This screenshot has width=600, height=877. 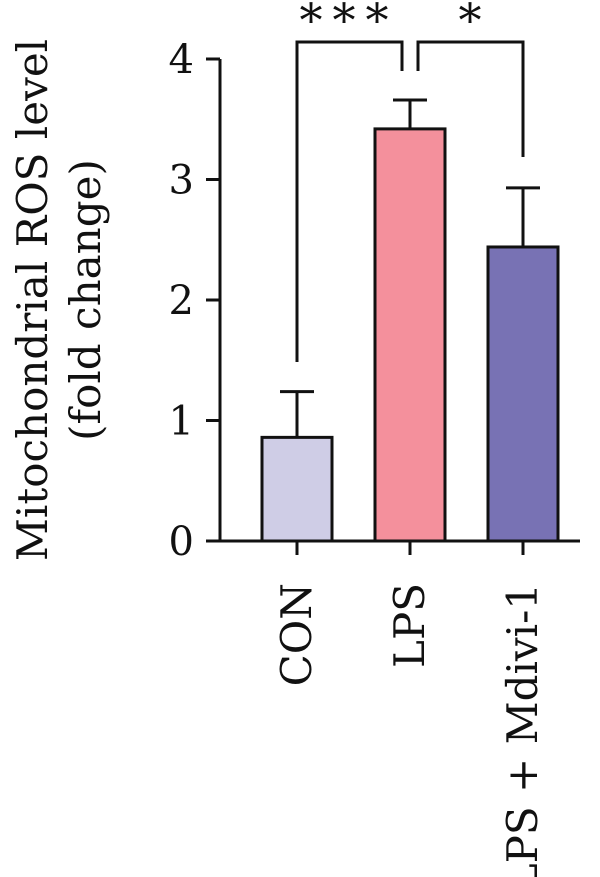 I want to click on significance-label: *, so click(x=470, y=23).